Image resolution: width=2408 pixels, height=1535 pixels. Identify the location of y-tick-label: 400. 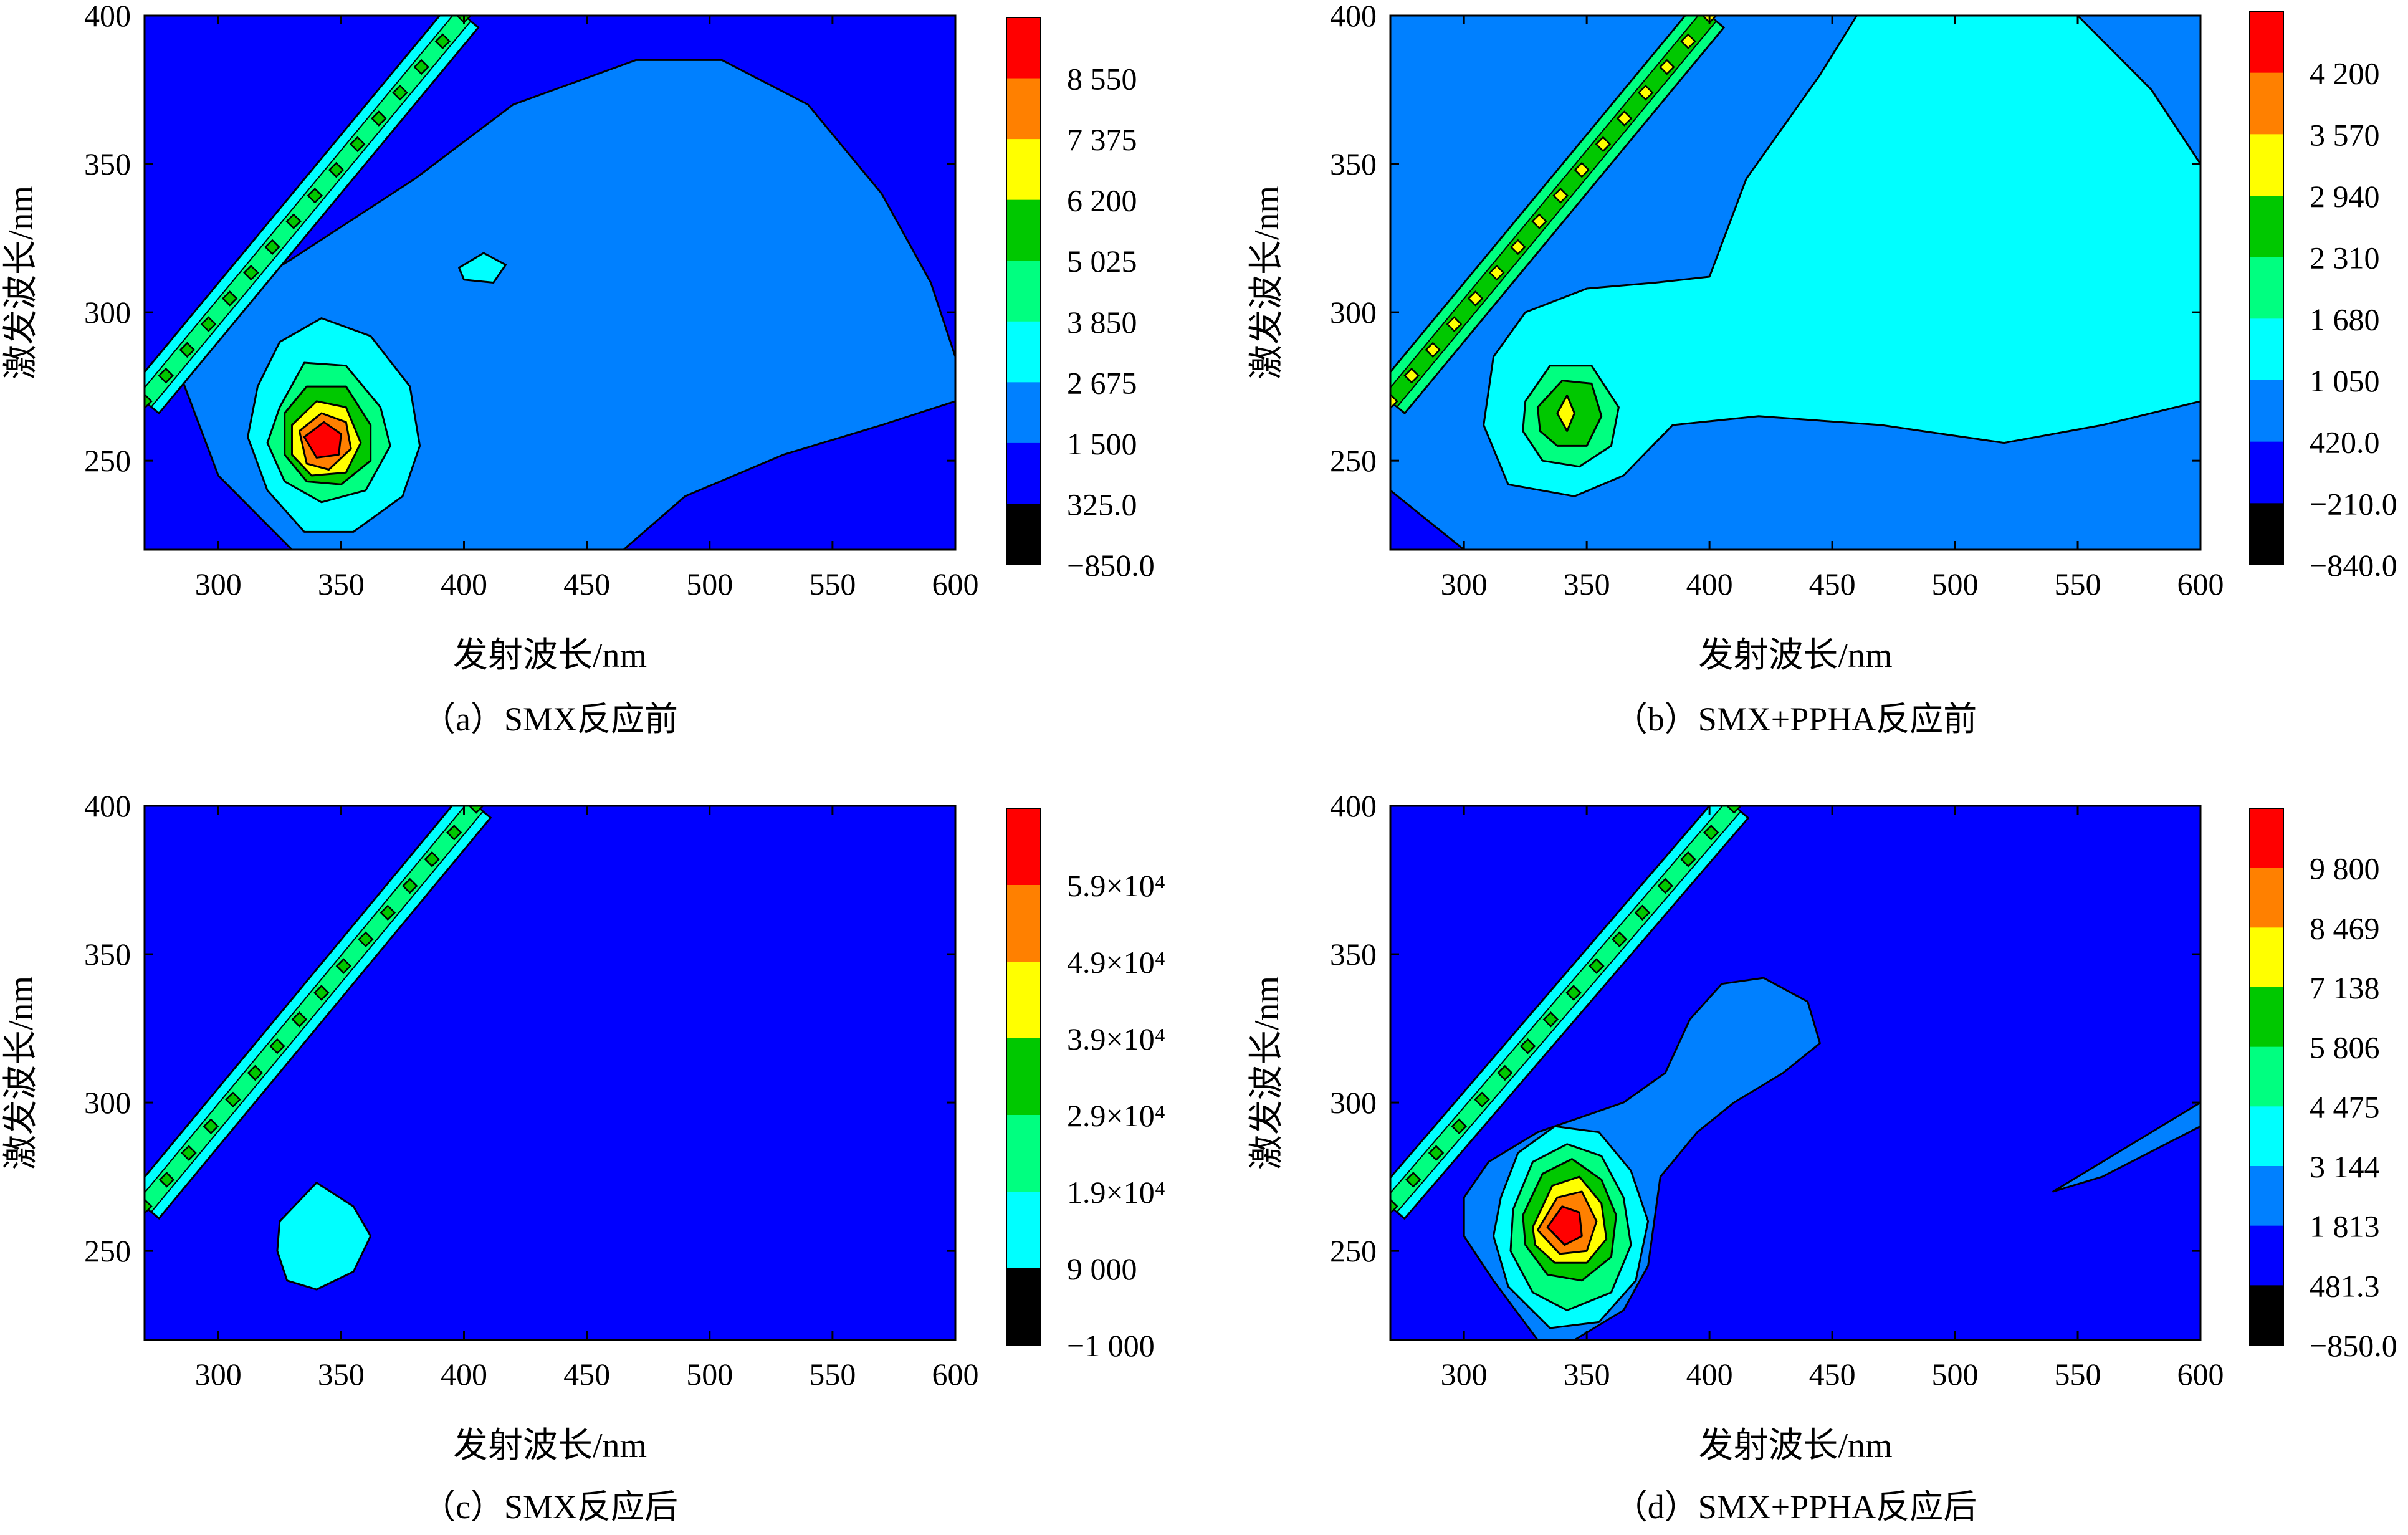
(107, 16).